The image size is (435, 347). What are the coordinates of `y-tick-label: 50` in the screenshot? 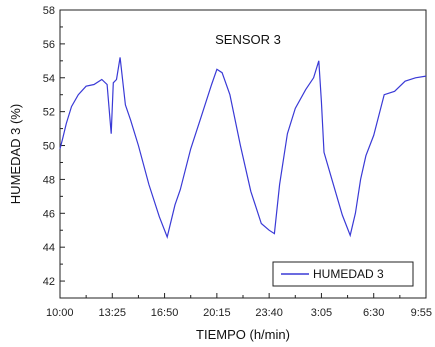 It's located at (49, 147).